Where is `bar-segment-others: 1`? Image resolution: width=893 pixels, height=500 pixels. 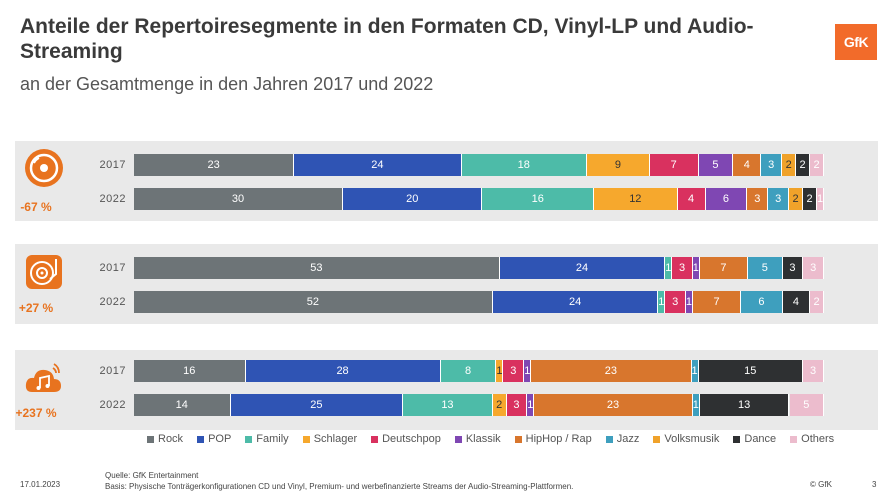
bar-segment-others: 1 is located at coordinates (820, 199).